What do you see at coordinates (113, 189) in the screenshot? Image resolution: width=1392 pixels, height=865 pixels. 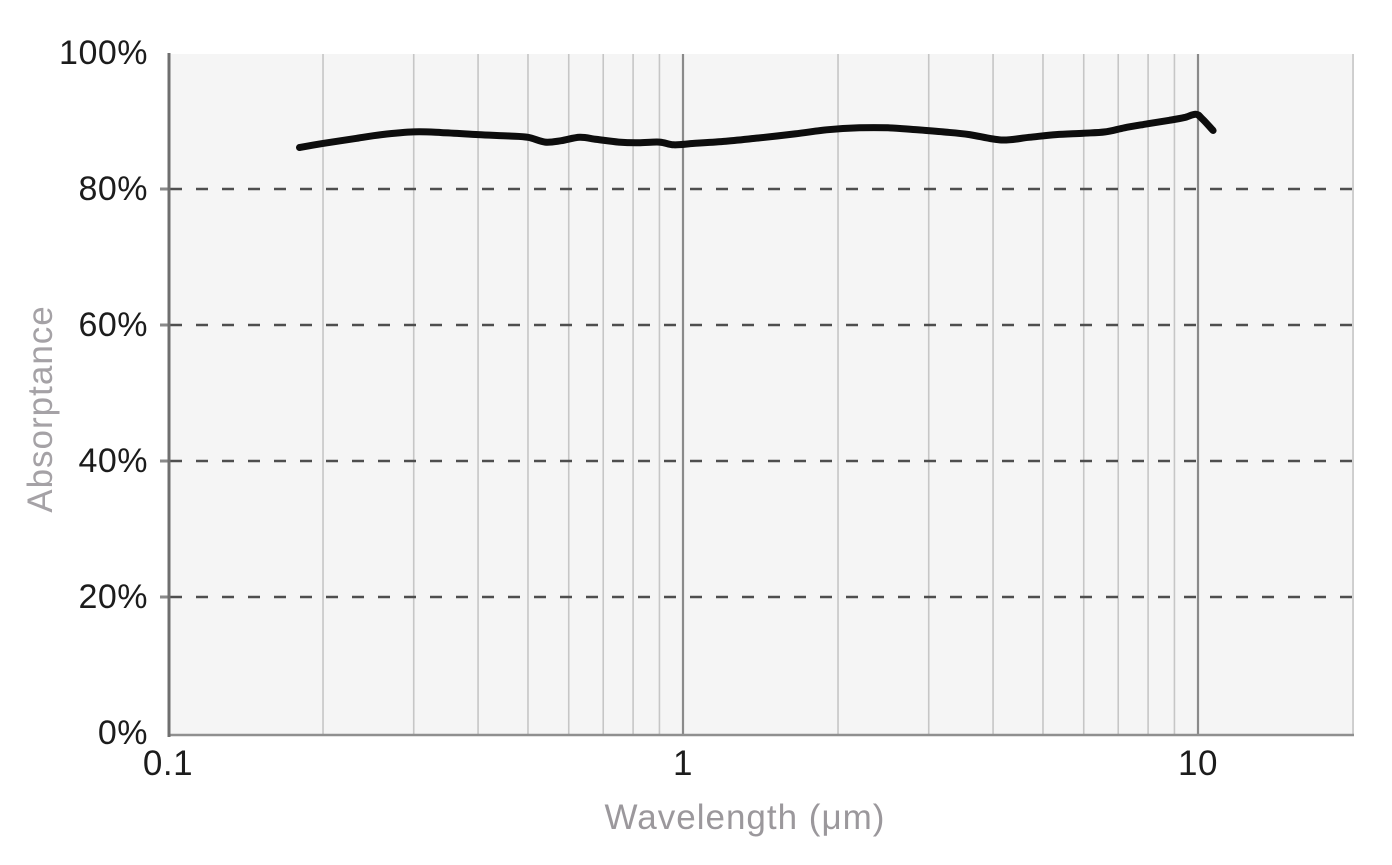 I see `y-tick-label-80: 80%` at bounding box center [113, 189].